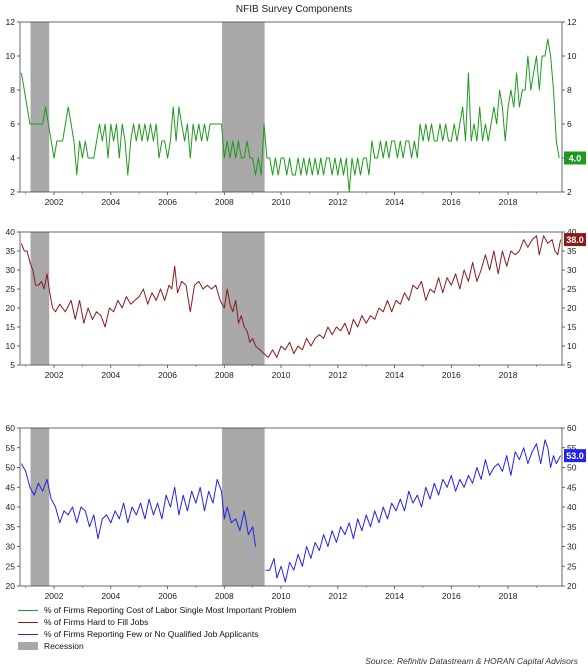 The width and height of the screenshot is (588, 672). What do you see at coordinates (54, 202) in the screenshot?
I see `cost-of-labor-xtick-label: 2002` at bounding box center [54, 202].